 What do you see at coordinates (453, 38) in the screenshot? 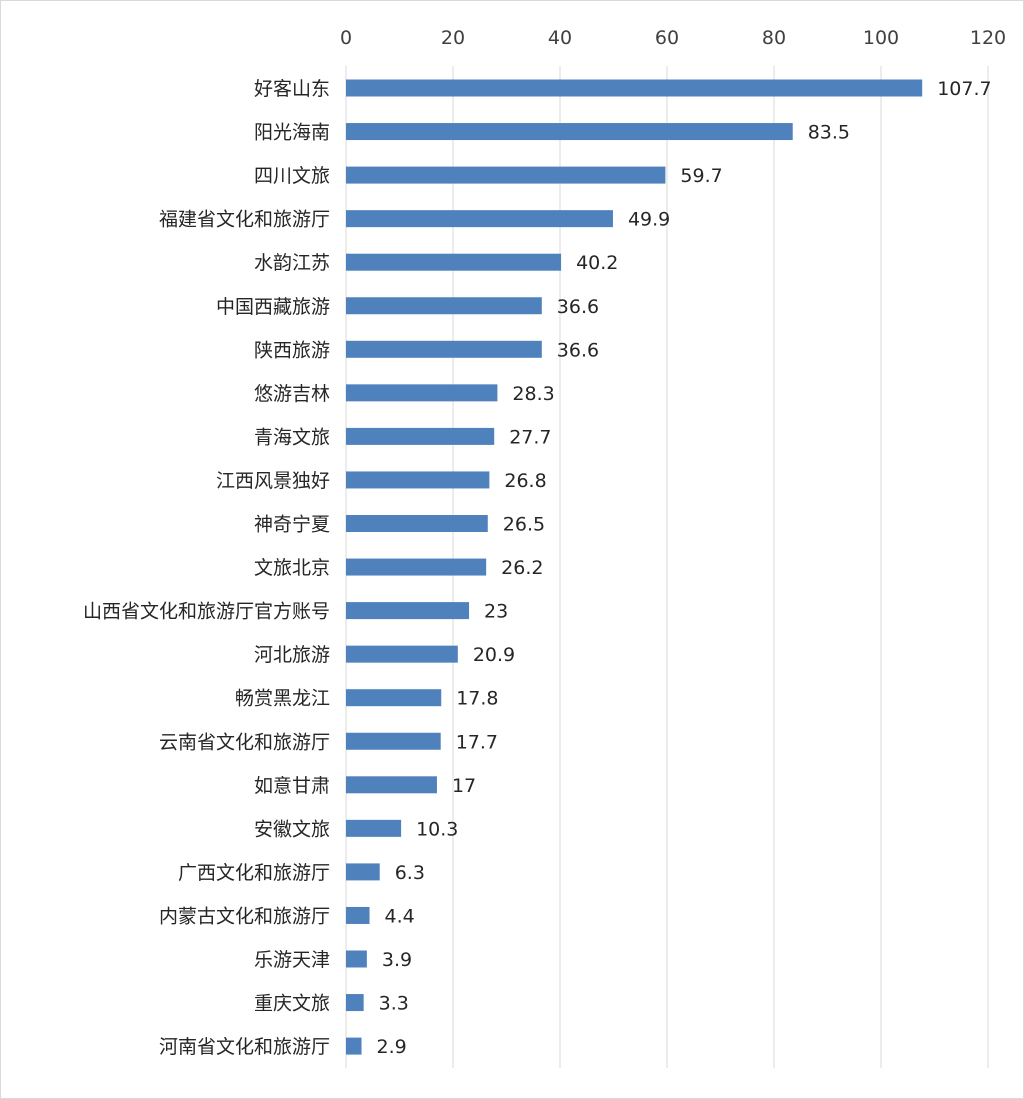
I see `x-tick-label: 20` at bounding box center [453, 38].